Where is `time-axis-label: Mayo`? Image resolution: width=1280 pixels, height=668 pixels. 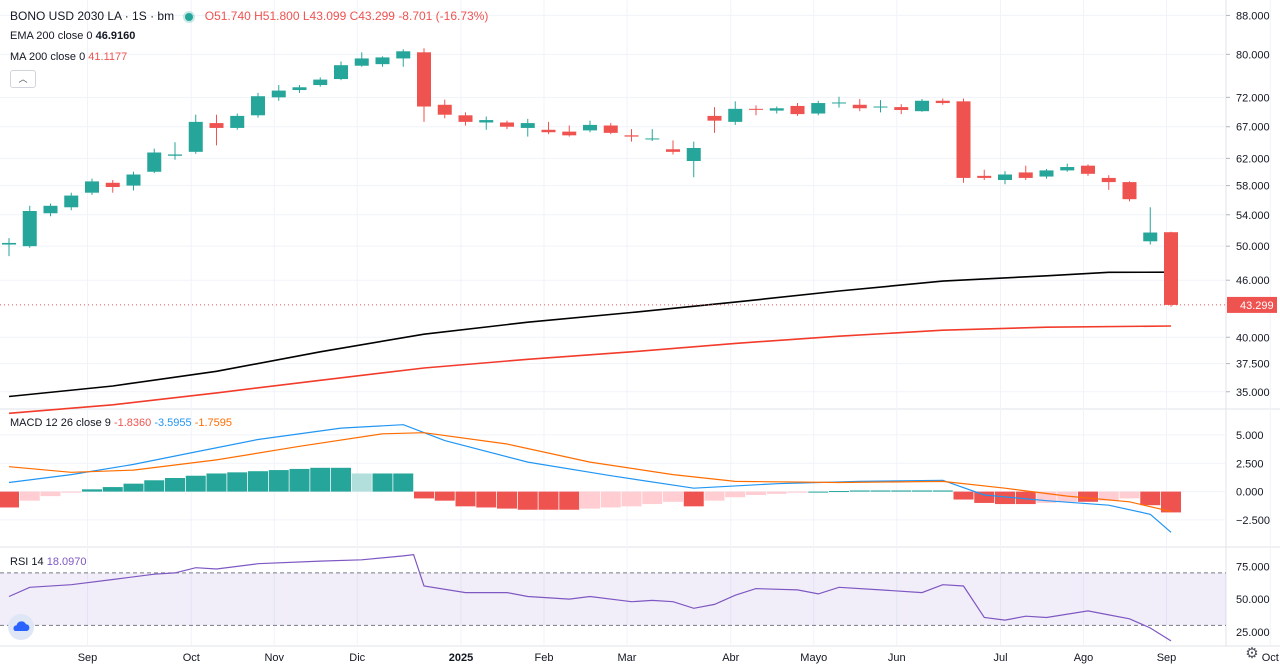 time-axis-label: Mayo is located at coordinates (813, 658).